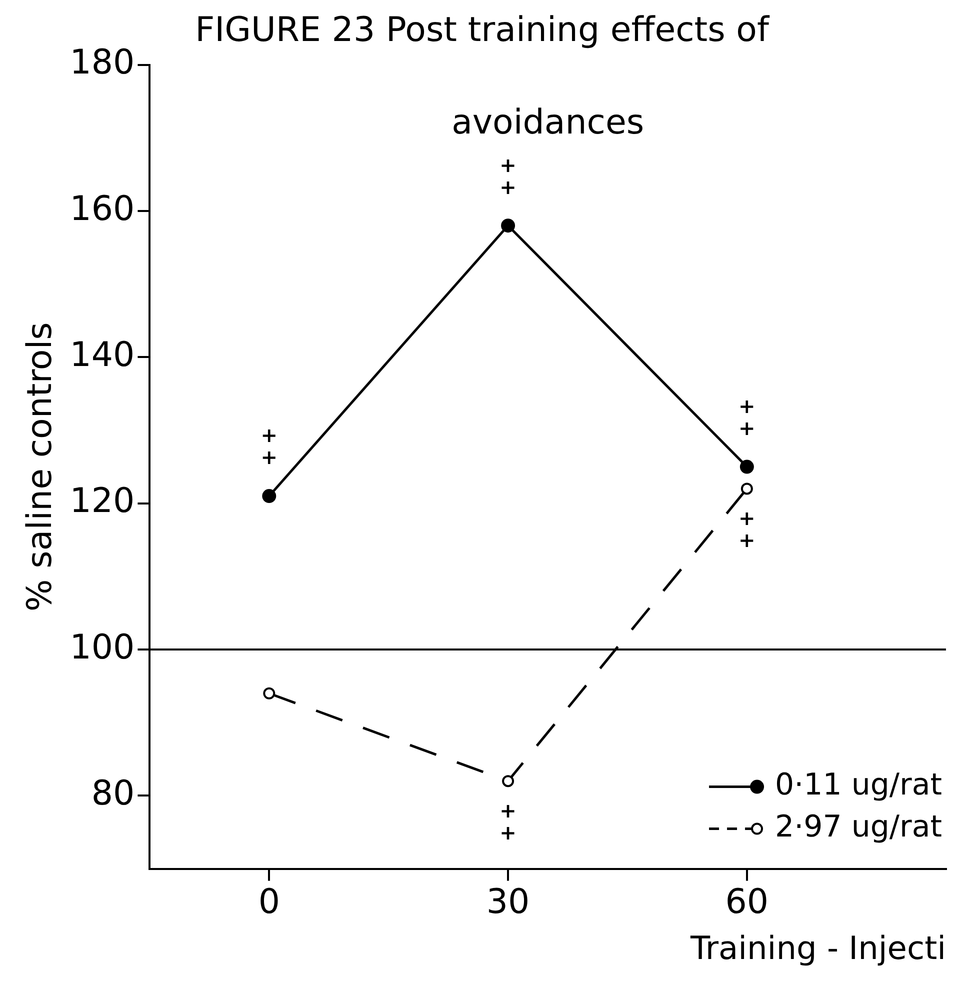 This screenshot has height=982, width=964. What do you see at coordinates (102, 647) in the screenshot?
I see `y-tick-label: 100` at bounding box center [102, 647].